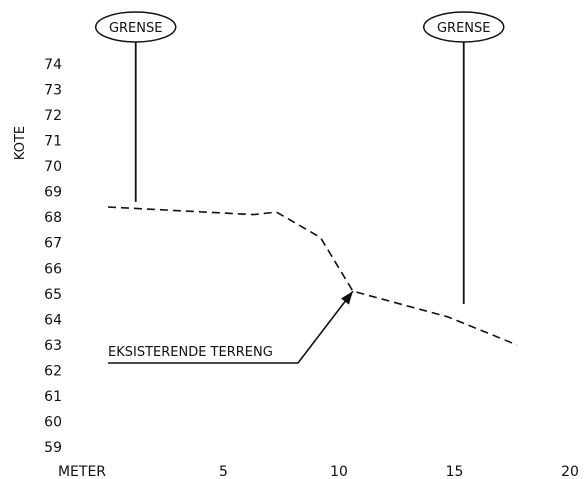  Describe the element at coordinates (223, 471) in the screenshot. I see `x-tick-label: 5` at that location.